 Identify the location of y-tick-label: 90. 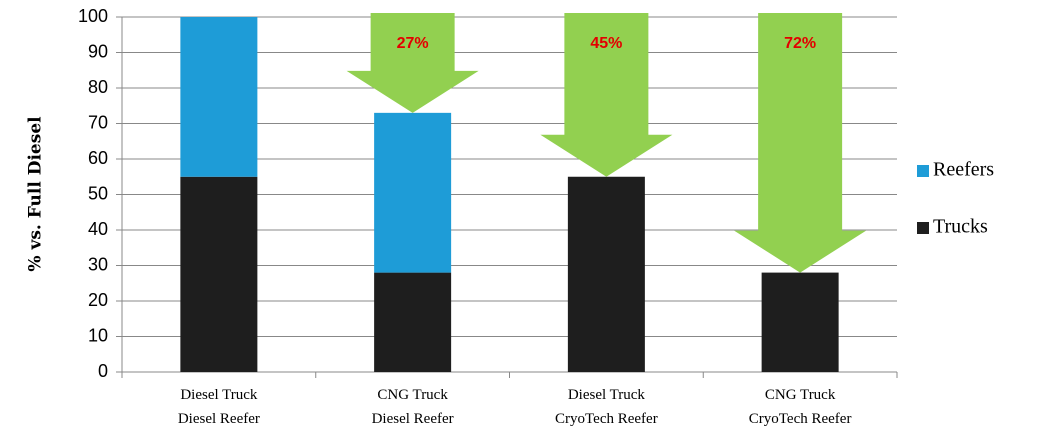
(98, 51).